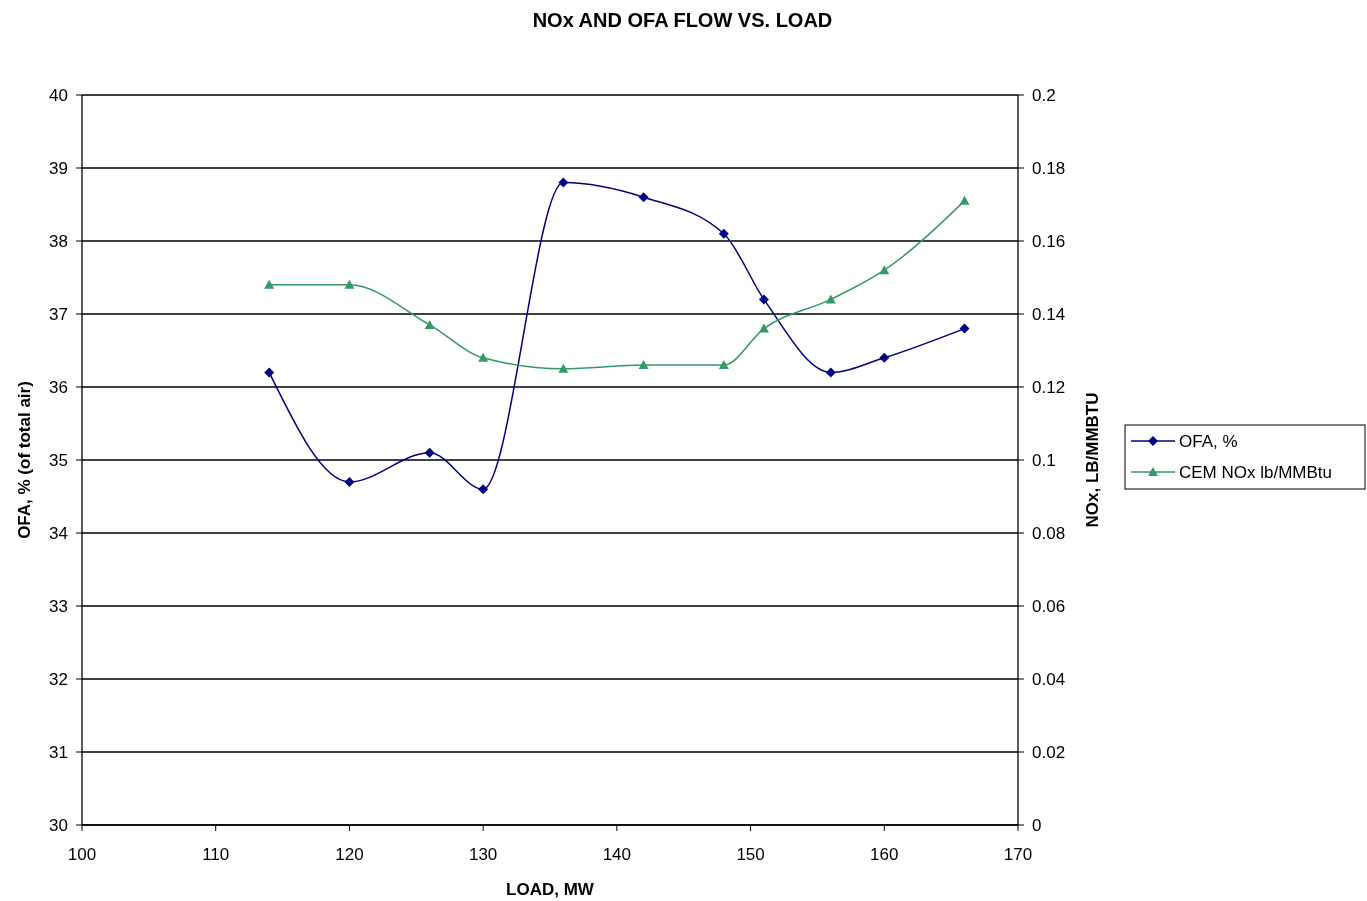 This screenshot has width=1367, height=901. I want to click on x-tick-label: 130, so click(483, 854).